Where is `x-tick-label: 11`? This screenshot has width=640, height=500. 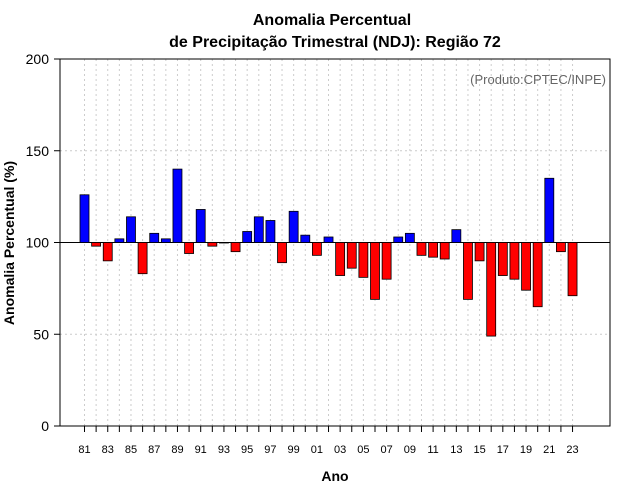
x-tick-label: 11 is located at coordinates (432, 450).